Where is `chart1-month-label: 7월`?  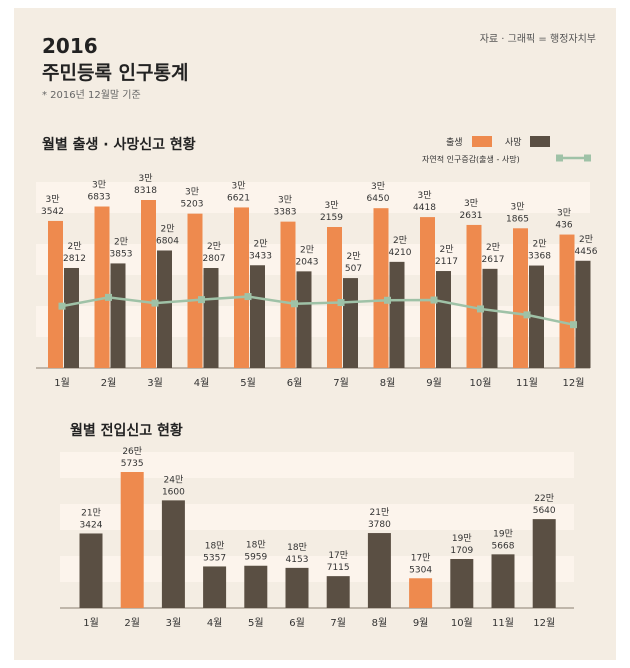
chart1-month-label: 7월 is located at coordinates (341, 383).